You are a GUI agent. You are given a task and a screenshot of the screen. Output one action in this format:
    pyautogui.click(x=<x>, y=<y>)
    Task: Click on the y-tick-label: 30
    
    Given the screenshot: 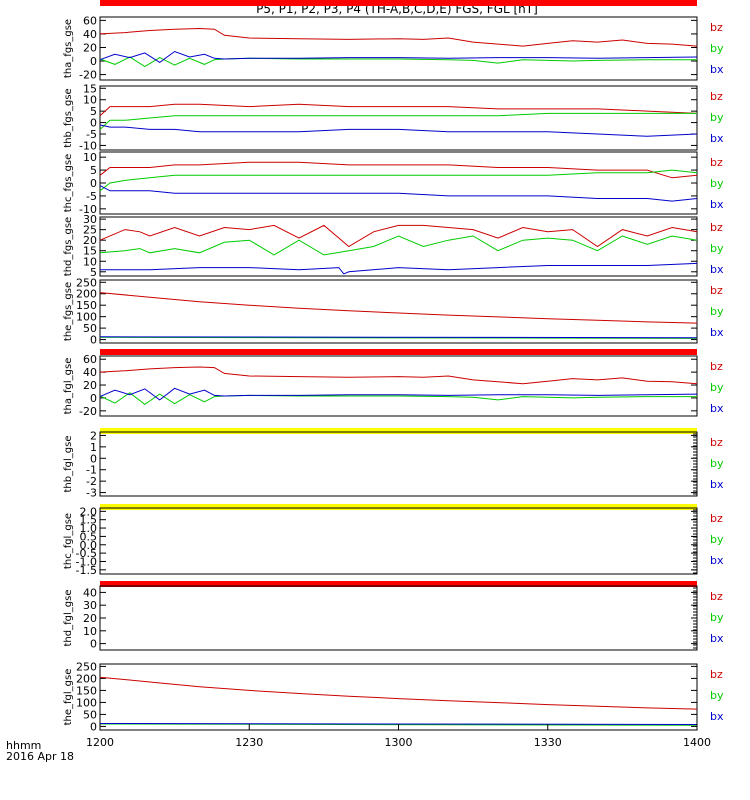 What is the action you would take?
    pyautogui.click(x=90, y=219)
    